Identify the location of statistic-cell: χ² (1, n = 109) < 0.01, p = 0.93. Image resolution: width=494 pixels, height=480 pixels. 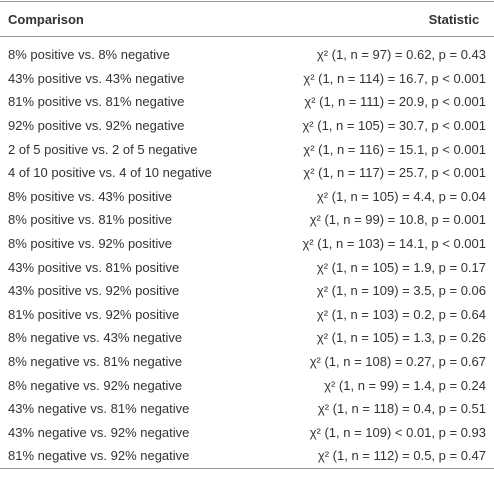
(397, 432).